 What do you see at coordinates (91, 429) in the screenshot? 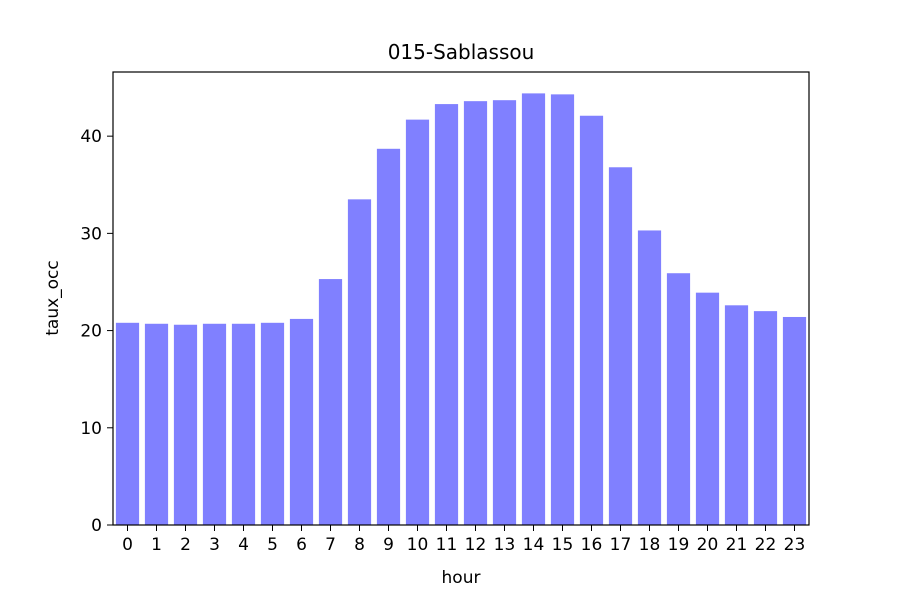
I see `y-tick-label: 10` at bounding box center [91, 429].